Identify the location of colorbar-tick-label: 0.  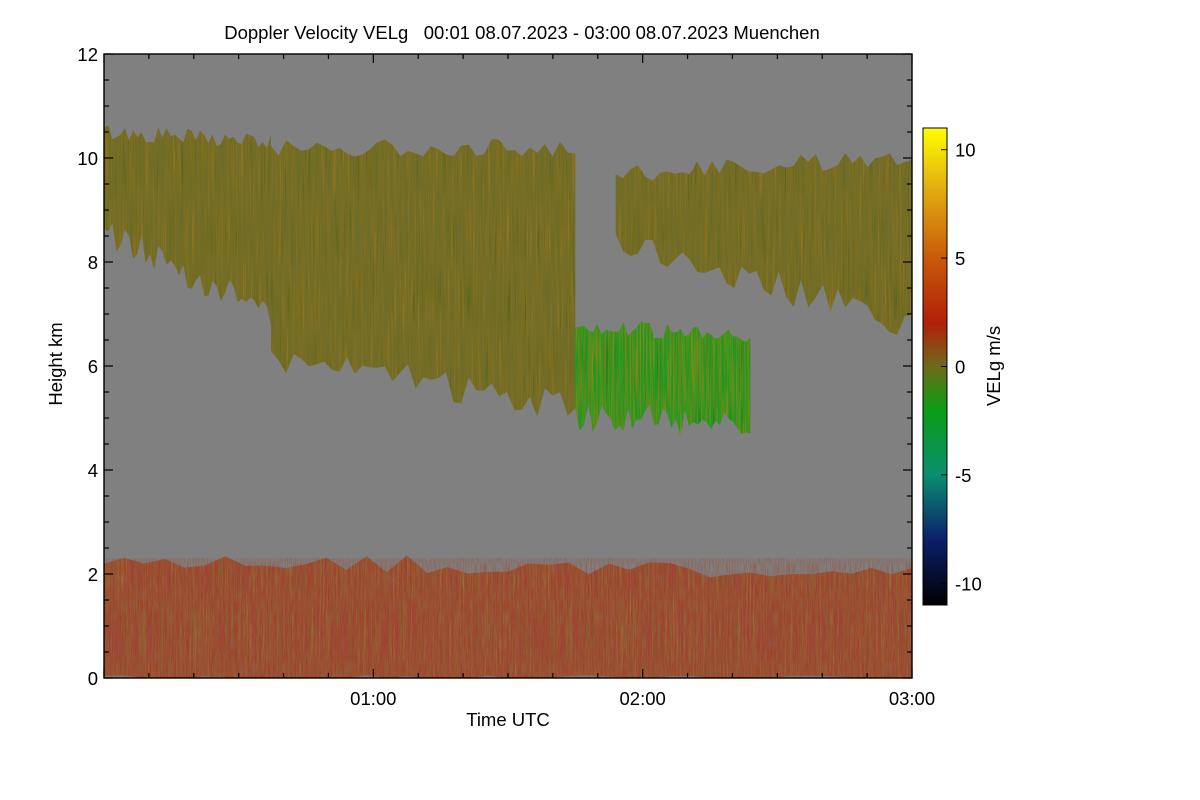
(960, 367).